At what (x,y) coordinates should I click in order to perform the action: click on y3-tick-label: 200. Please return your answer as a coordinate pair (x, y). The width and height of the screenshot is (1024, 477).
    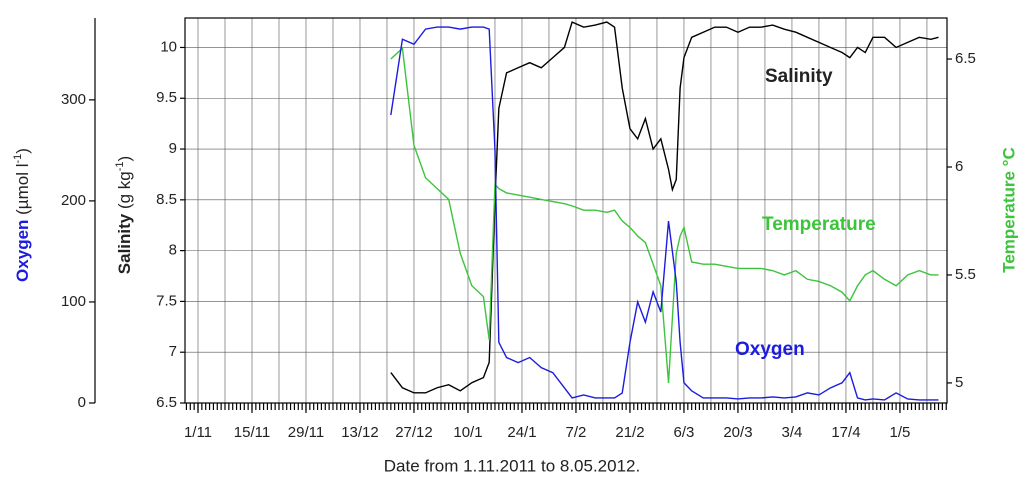
    Looking at the image, I should click on (73, 200).